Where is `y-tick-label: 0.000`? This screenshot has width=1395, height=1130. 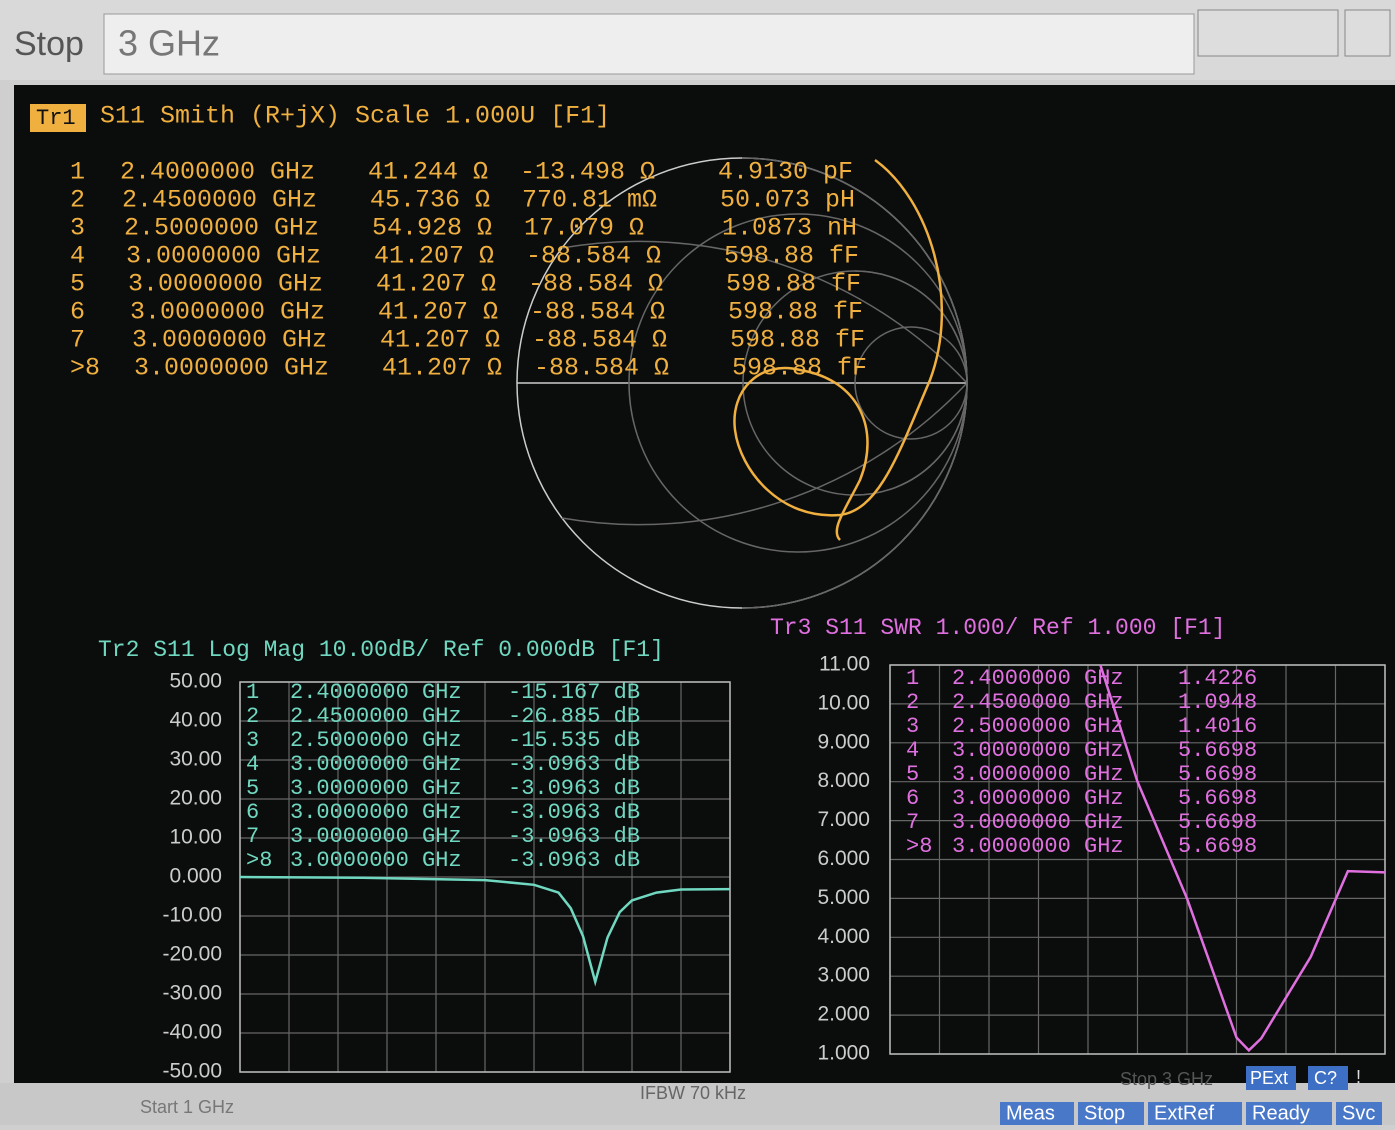
y-tick-label: 0.000 is located at coordinates (195, 876).